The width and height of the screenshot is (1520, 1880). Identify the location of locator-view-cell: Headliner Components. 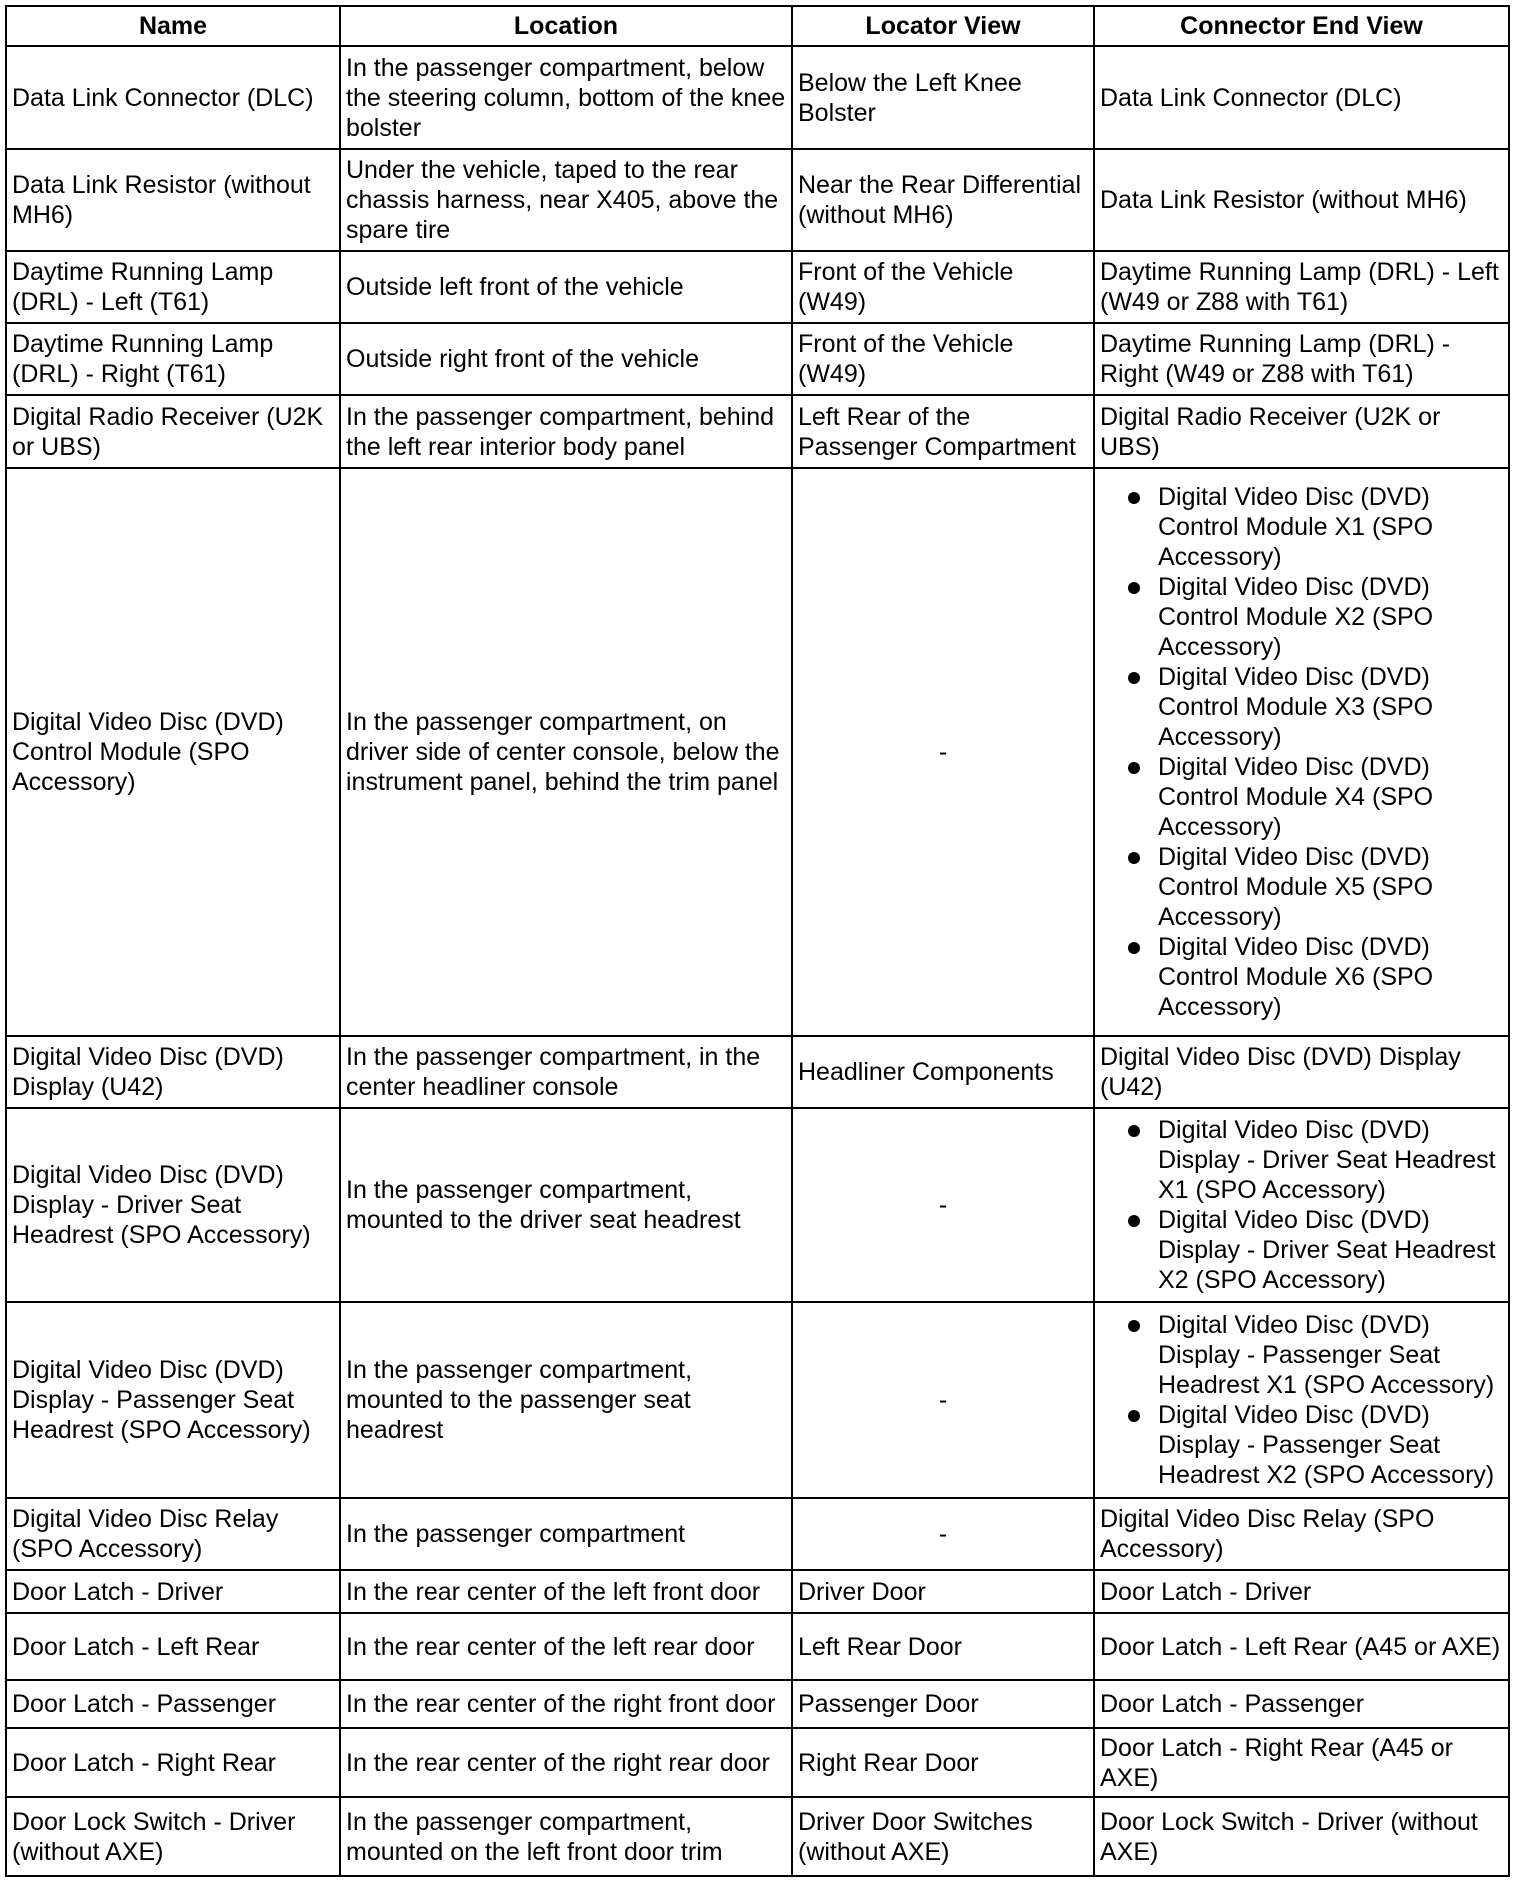
(943, 1072).